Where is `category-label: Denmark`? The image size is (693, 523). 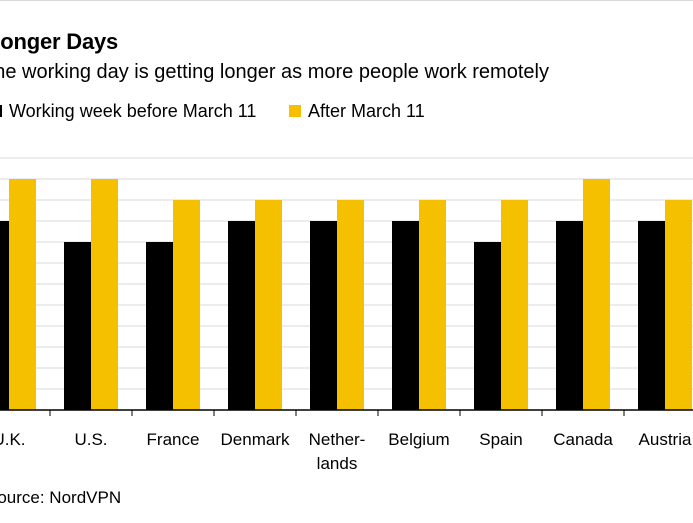
category-label: Denmark is located at coordinates (255, 439).